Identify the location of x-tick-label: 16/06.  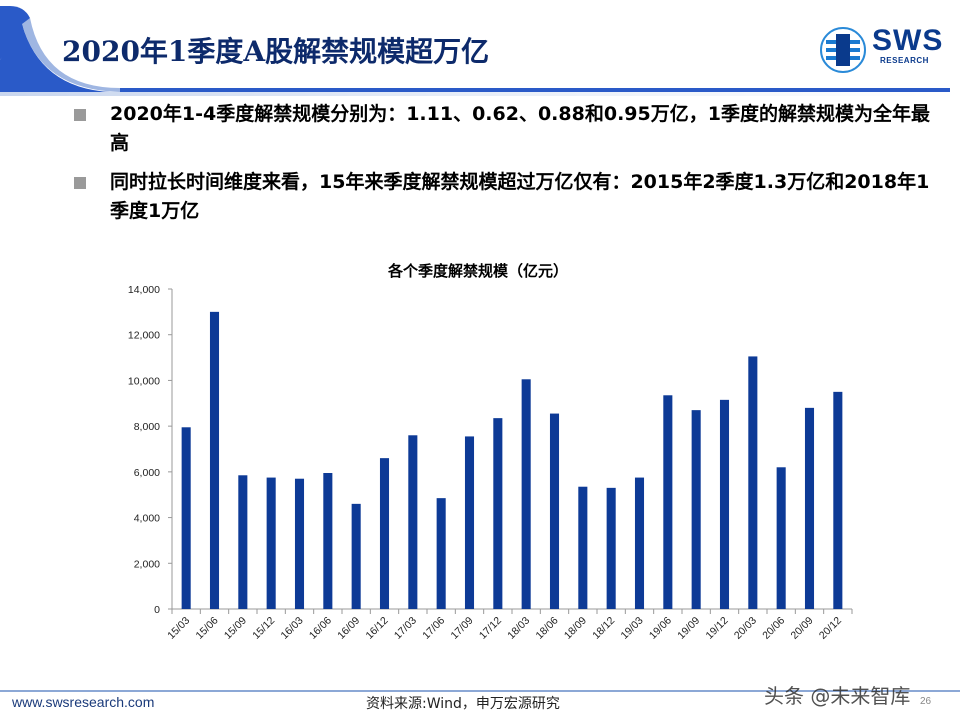
(320, 628).